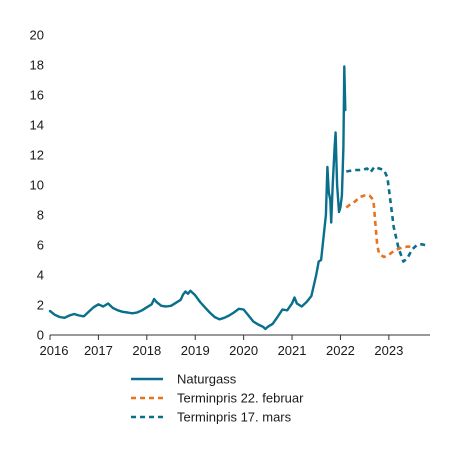 The image size is (460, 454). I want to click on x-tick-label: 2017, so click(98, 350).